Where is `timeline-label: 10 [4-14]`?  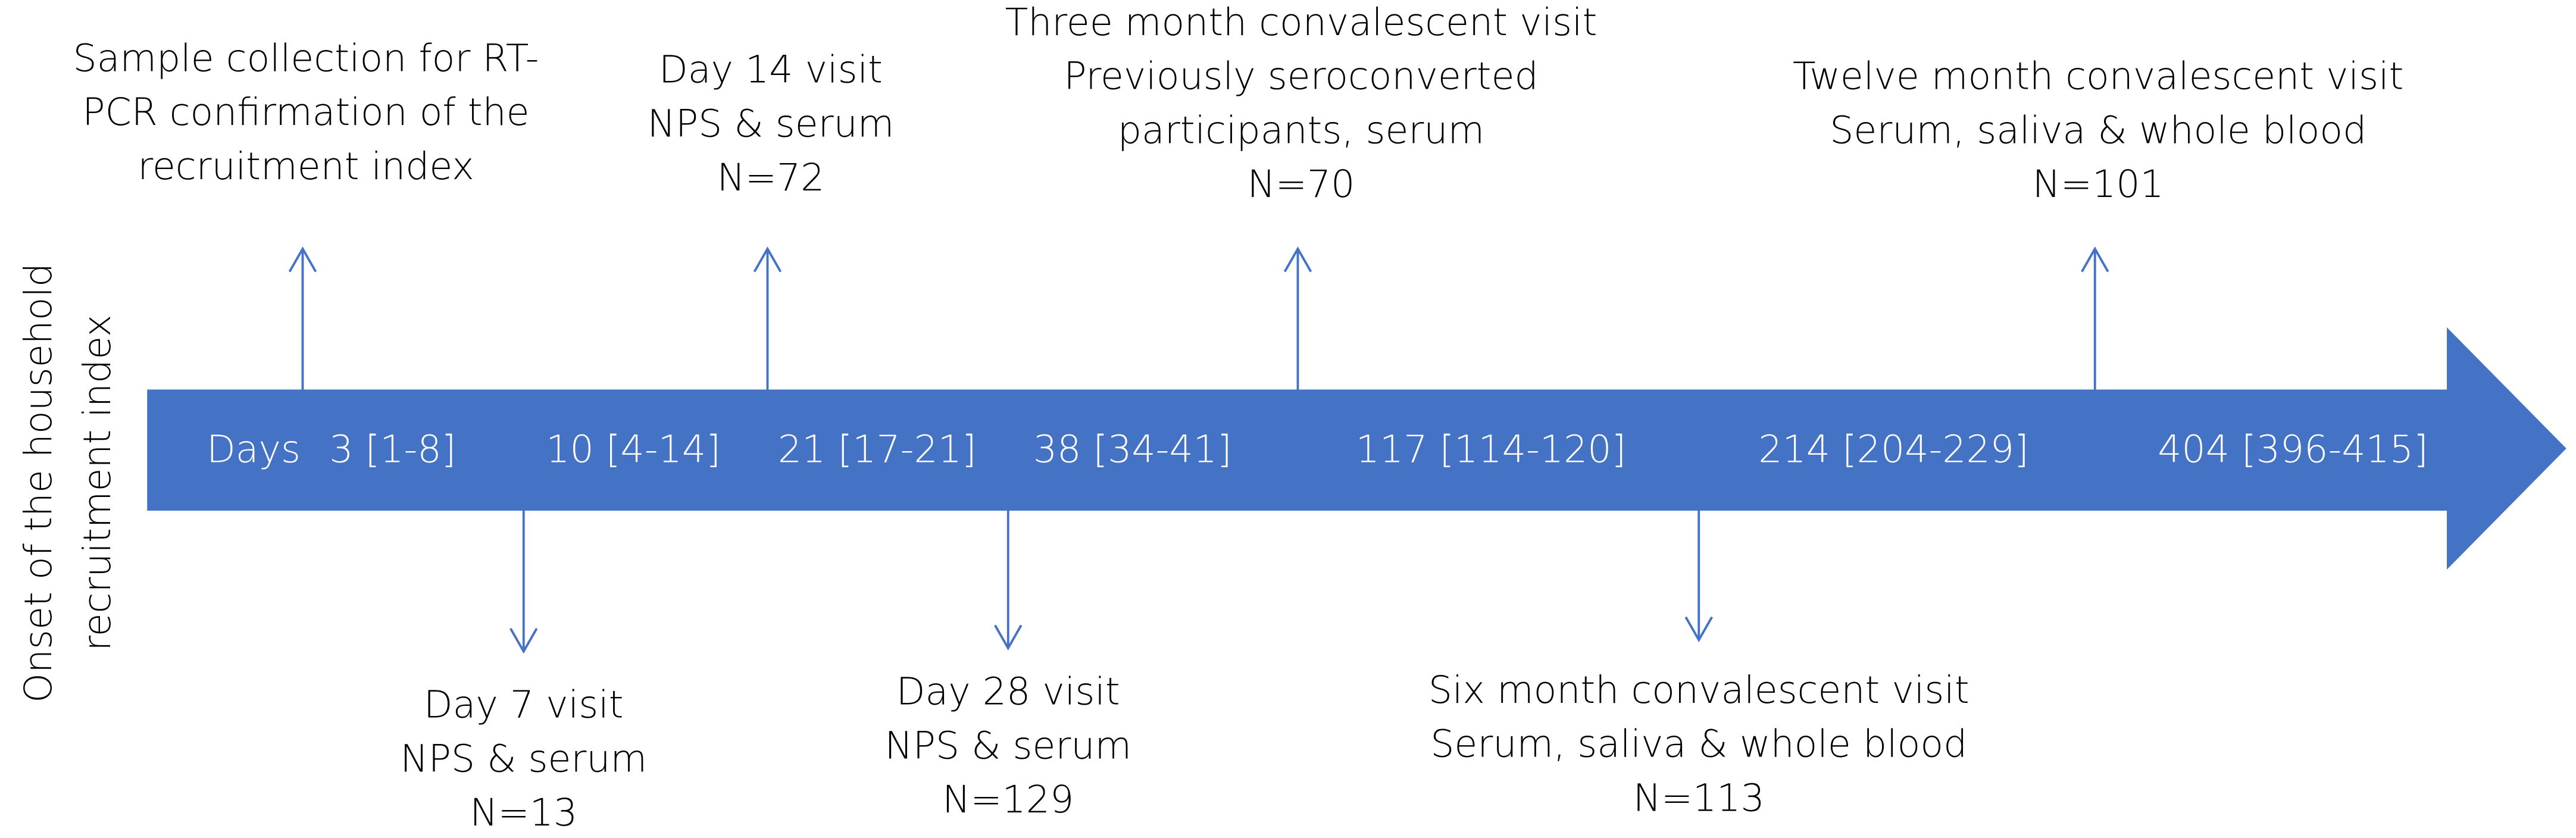
timeline-label: 10 [4-14] is located at coordinates (633, 449).